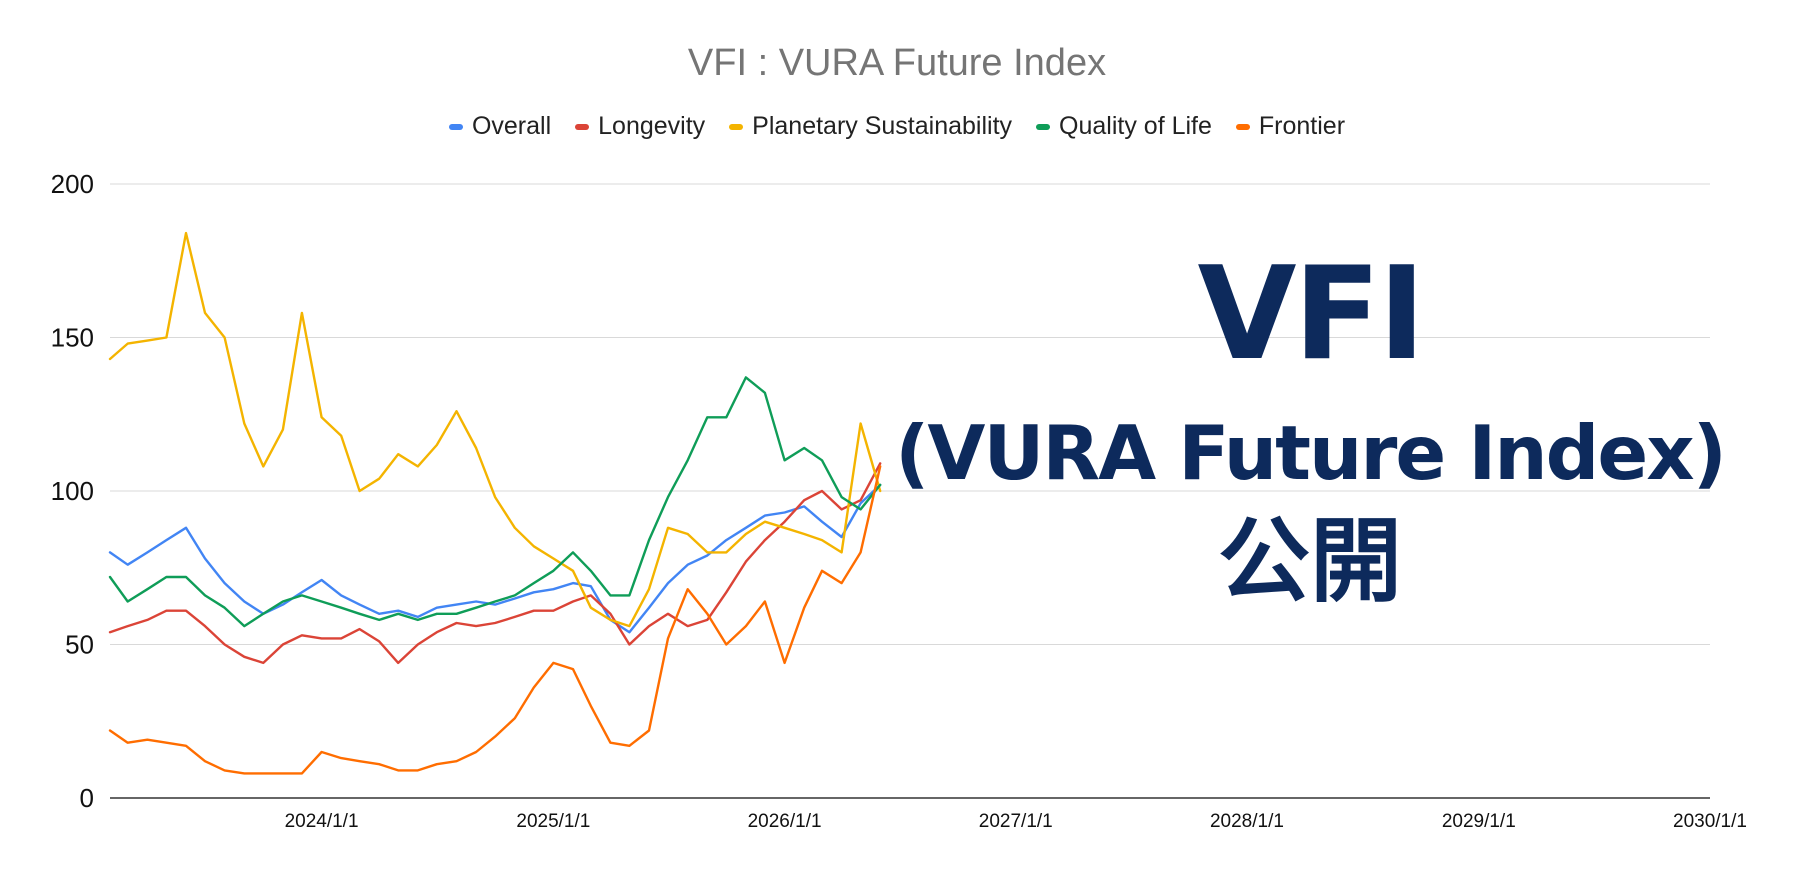  Describe the element at coordinates (582, 126) in the screenshot. I see `legend-swatch-longevity` at that location.